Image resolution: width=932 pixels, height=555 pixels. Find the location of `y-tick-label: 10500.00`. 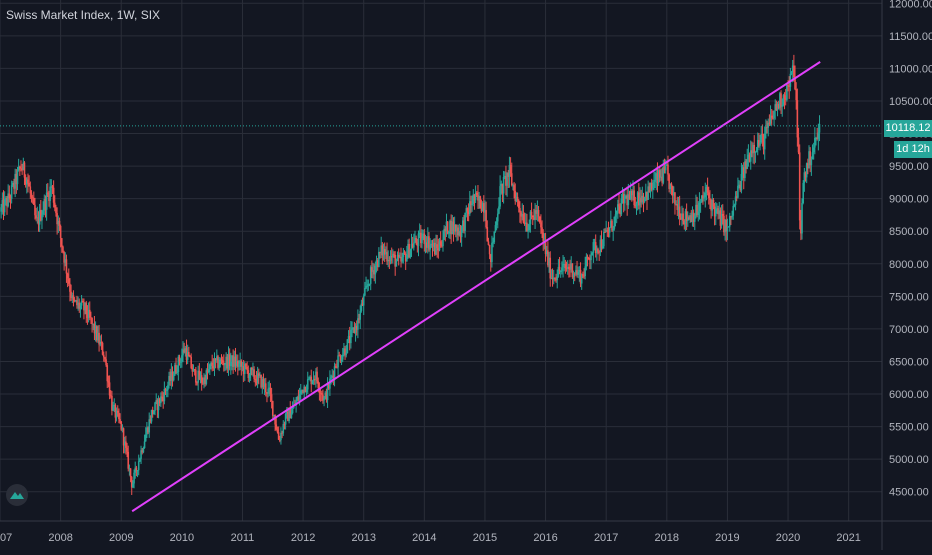

y-tick-label: 10500.00 is located at coordinates (910, 102).